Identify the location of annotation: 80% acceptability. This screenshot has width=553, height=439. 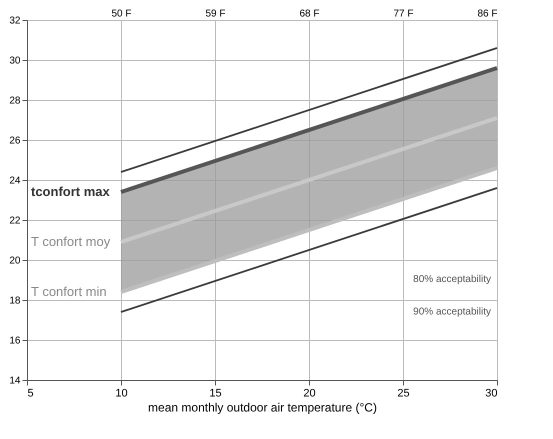
(452, 280).